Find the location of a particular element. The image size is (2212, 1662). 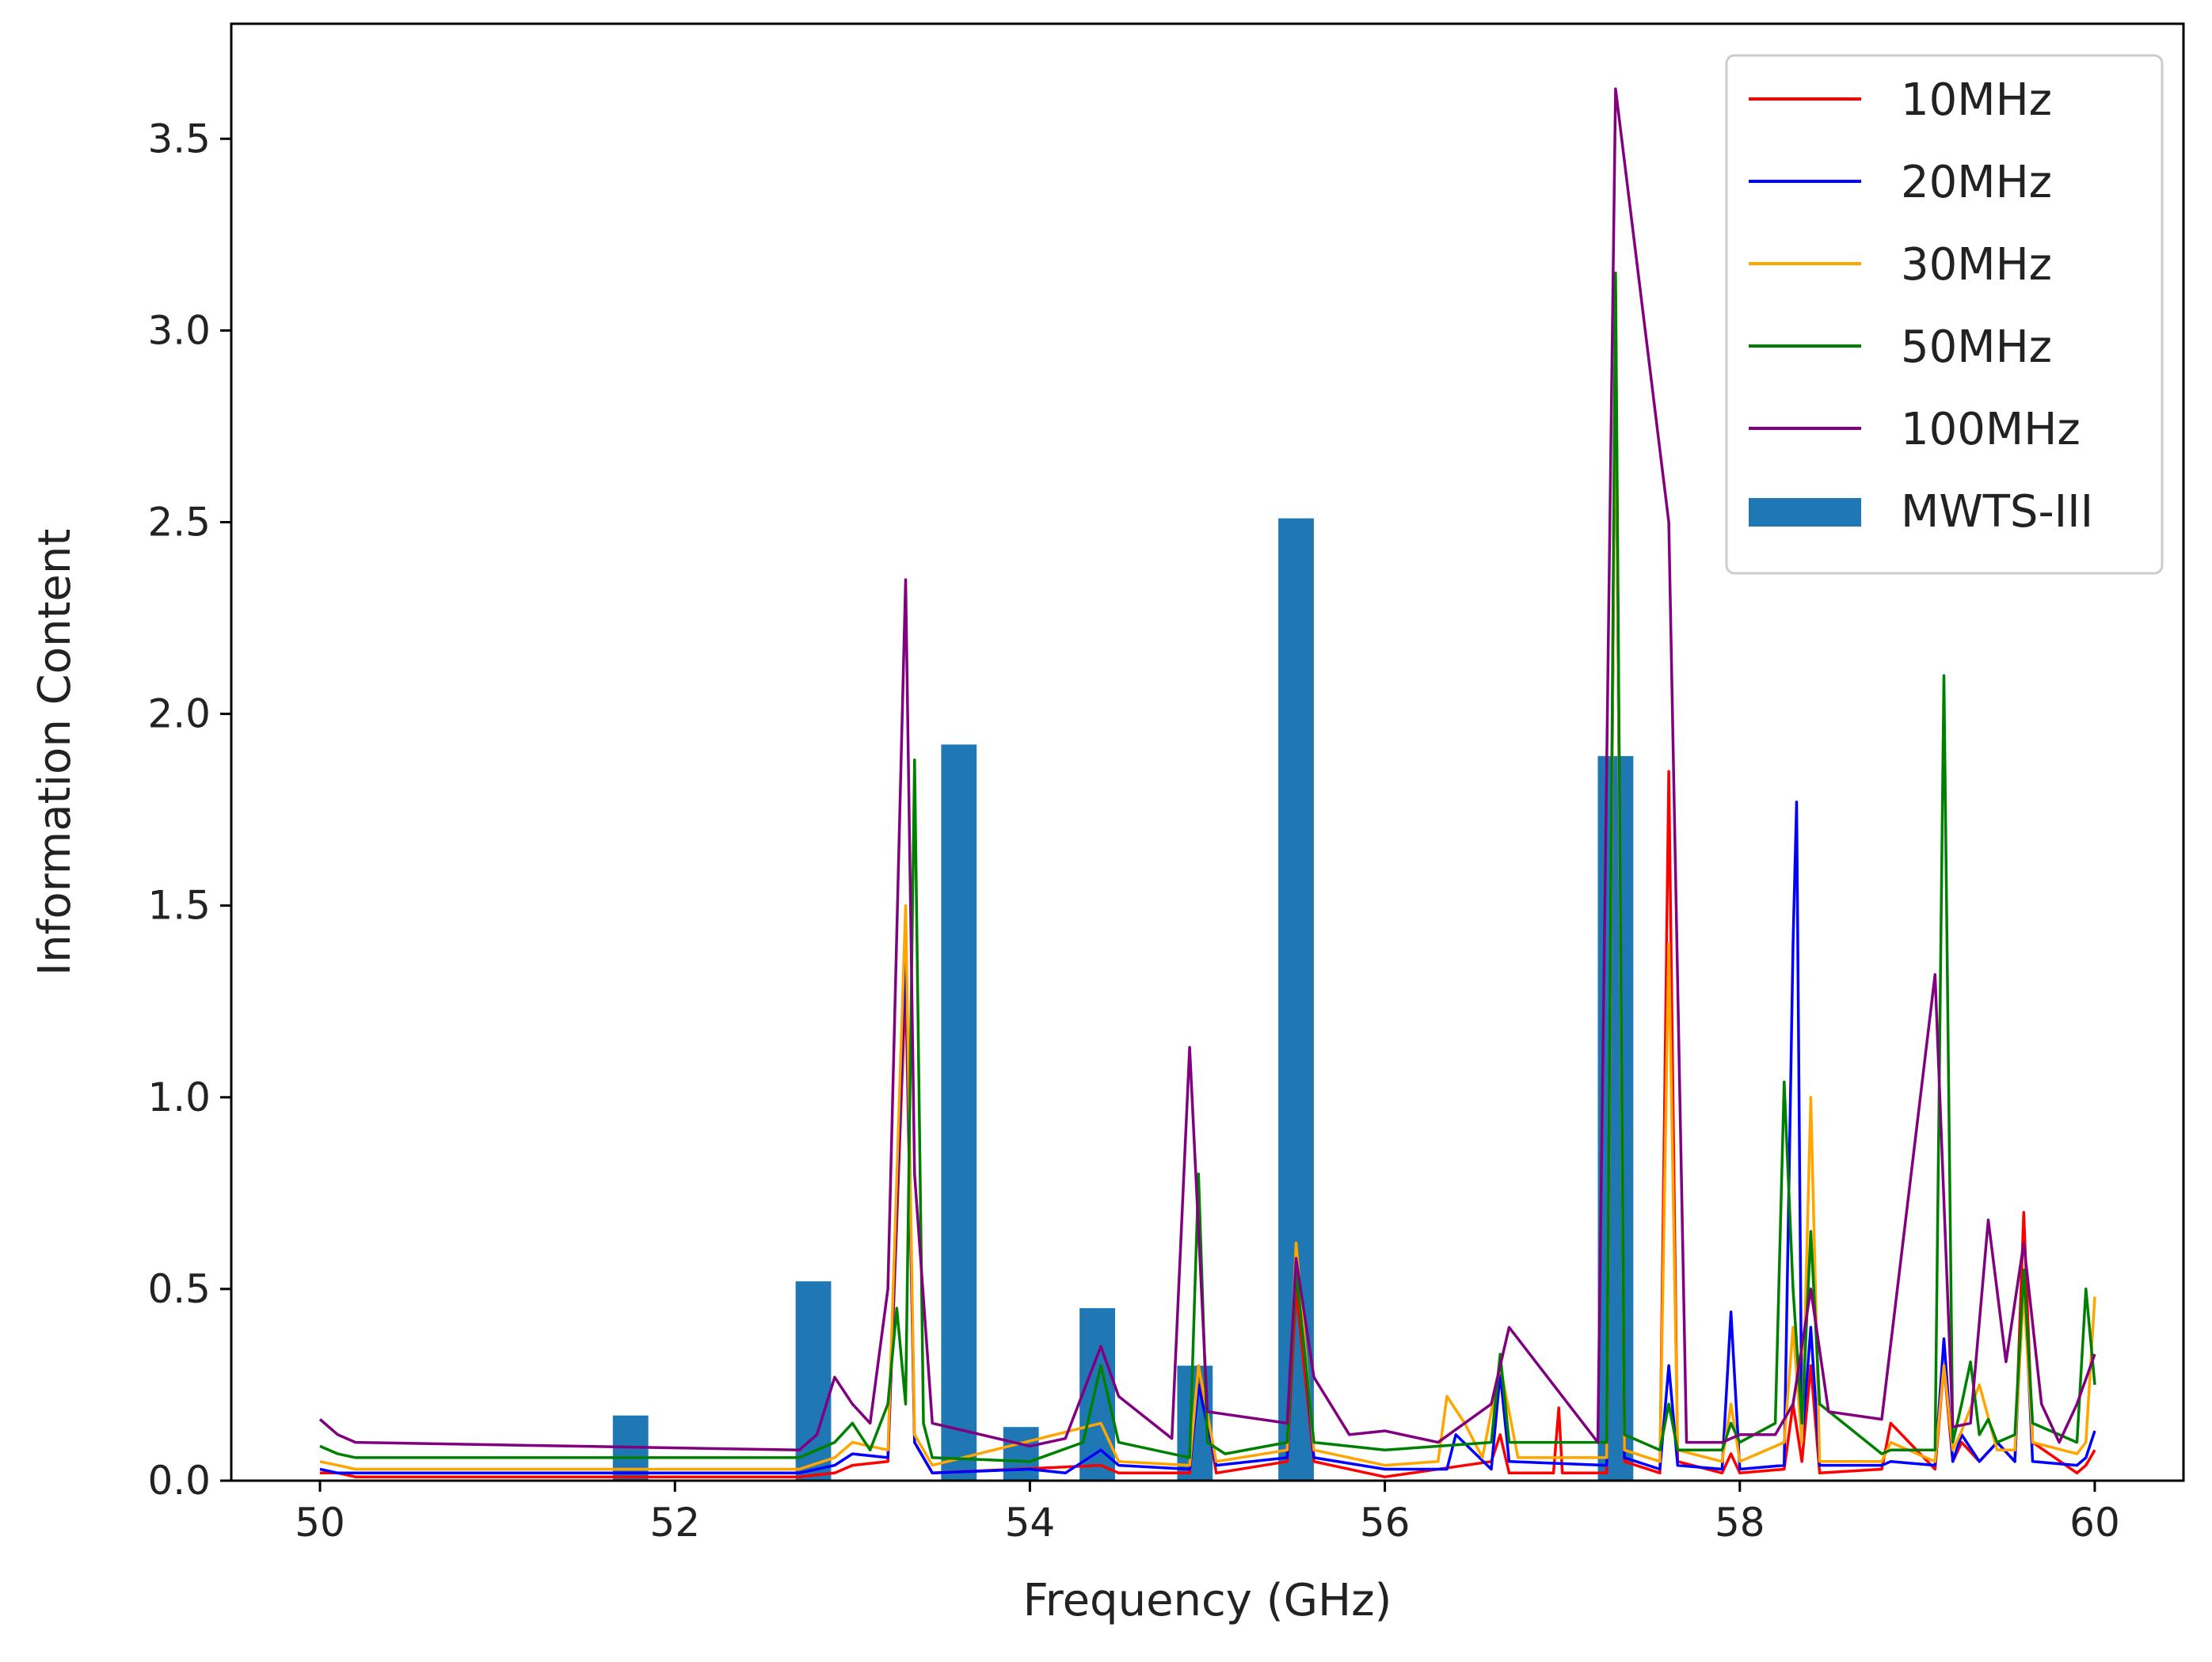

y-tick-label: 2.0 is located at coordinates (179, 714).